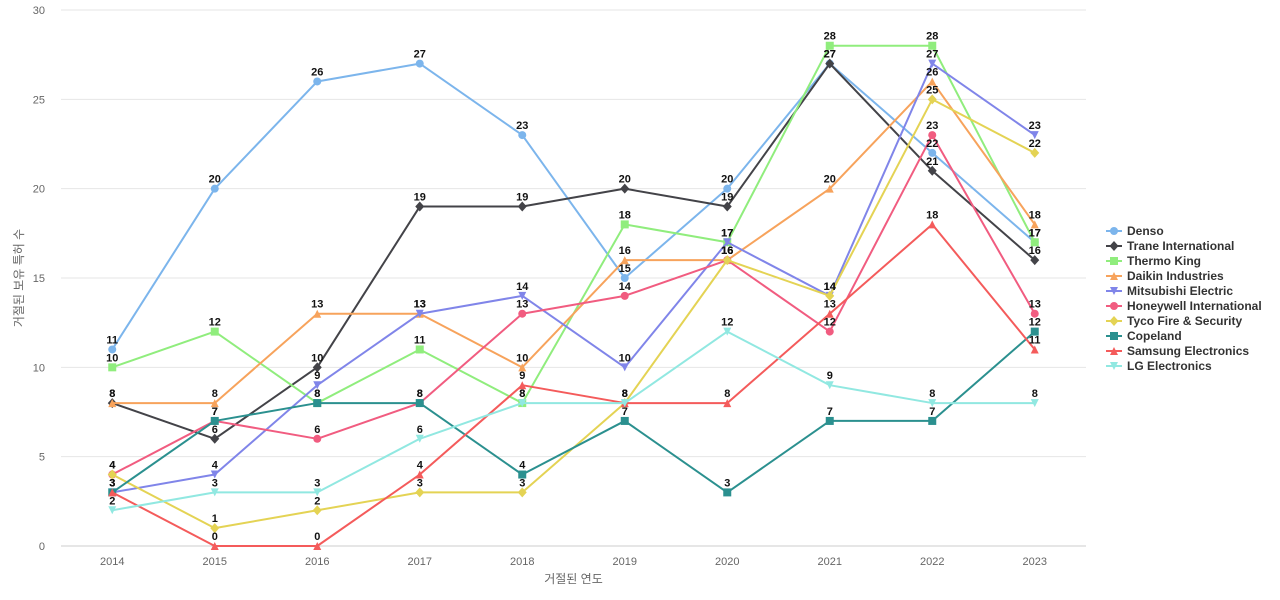  What do you see at coordinates (1135, 231) in the screenshot?
I see `legend-item: Denso` at bounding box center [1135, 231].